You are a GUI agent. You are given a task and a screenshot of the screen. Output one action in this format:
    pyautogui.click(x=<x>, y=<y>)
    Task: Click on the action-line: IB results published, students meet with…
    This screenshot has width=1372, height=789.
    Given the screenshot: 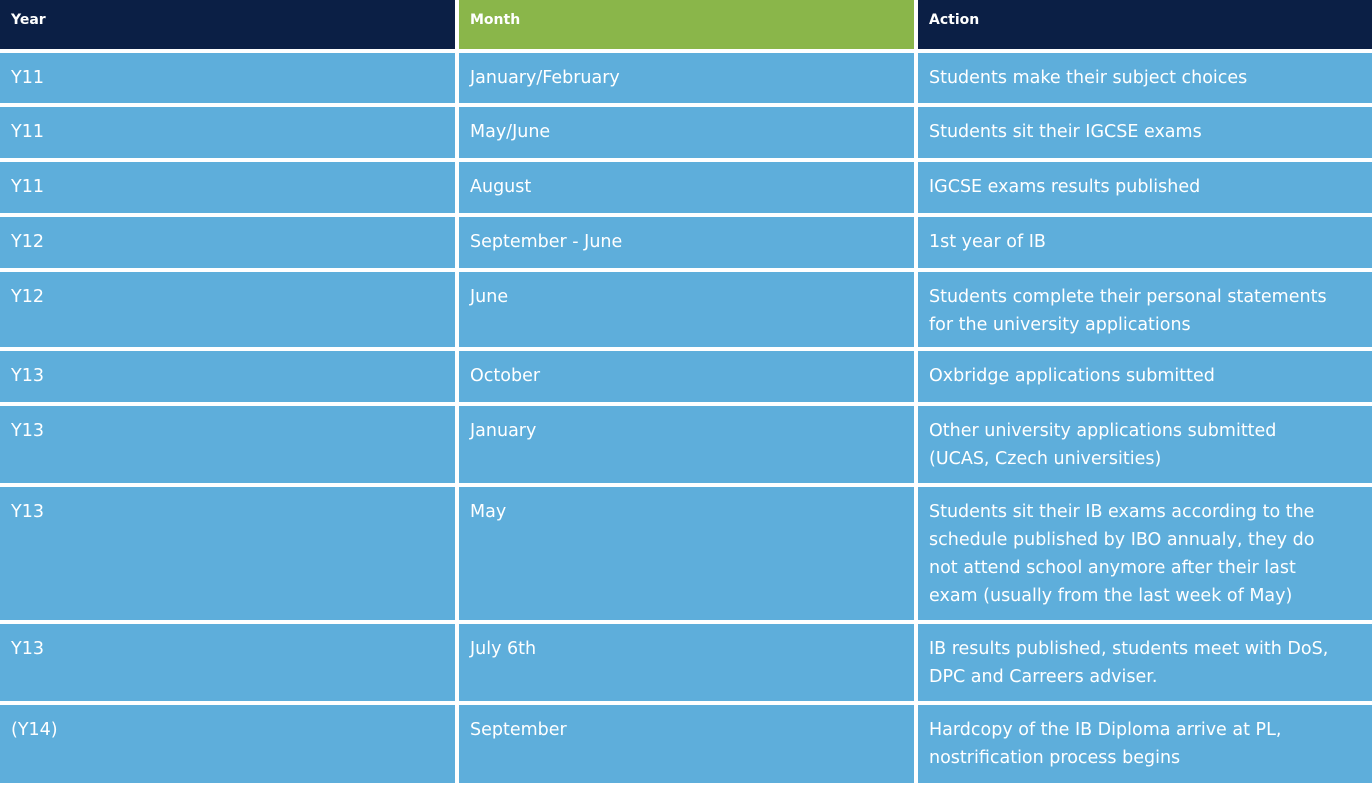 What is the action you would take?
    pyautogui.click(x=1129, y=649)
    